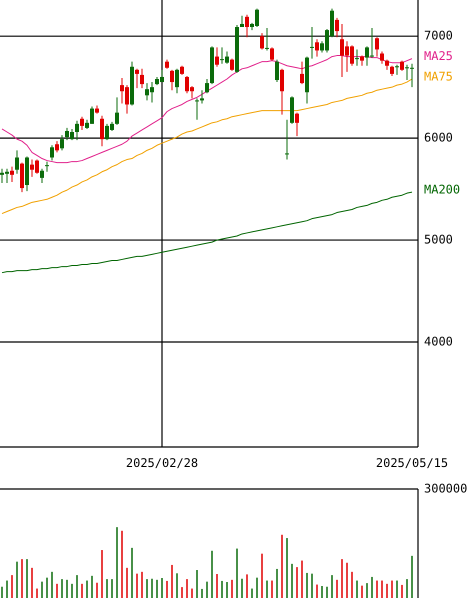 Image resolution: width=472 pixels, height=598 pixels. What do you see at coordinates (162, 463) in the screenshot?
I see `x-tick-label: 2025/02/28` at bounding box center [162, 463].